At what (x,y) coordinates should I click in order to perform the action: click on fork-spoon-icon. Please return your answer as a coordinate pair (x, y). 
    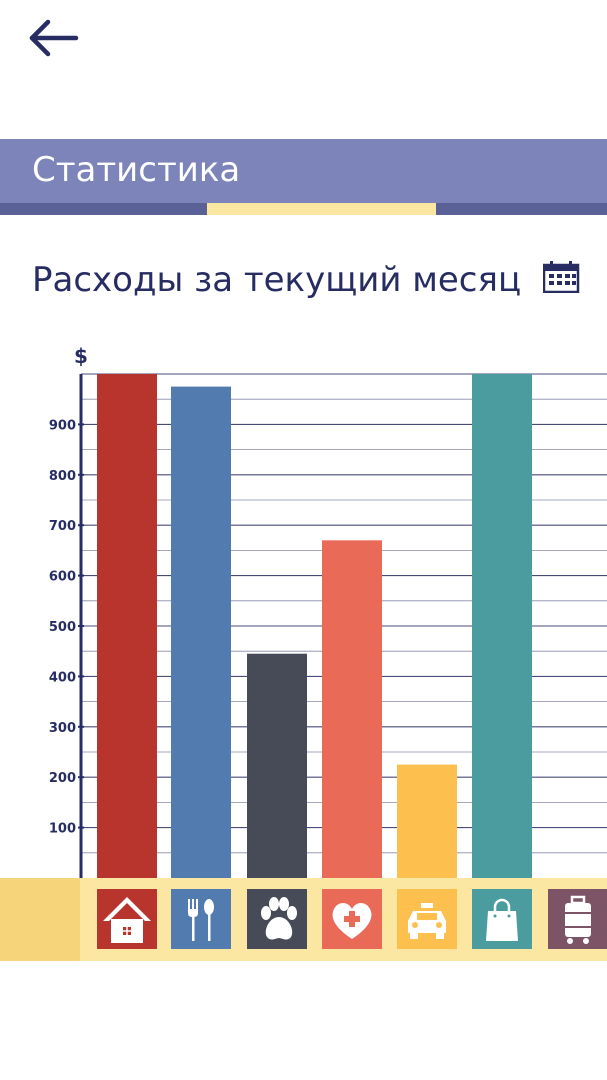
    Looking at the image, I should click on (201, 920).